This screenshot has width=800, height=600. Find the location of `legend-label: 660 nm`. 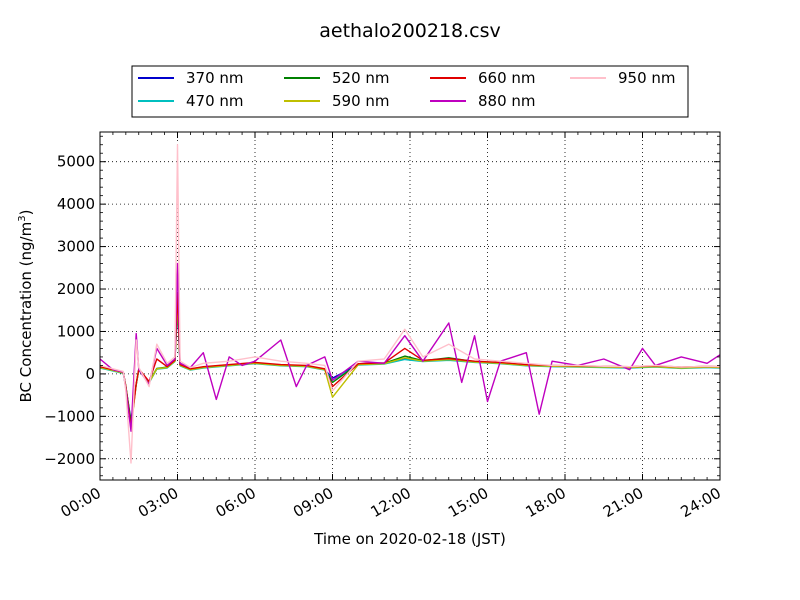

legend-label: 660 nm is located at coordinates (507, 78).